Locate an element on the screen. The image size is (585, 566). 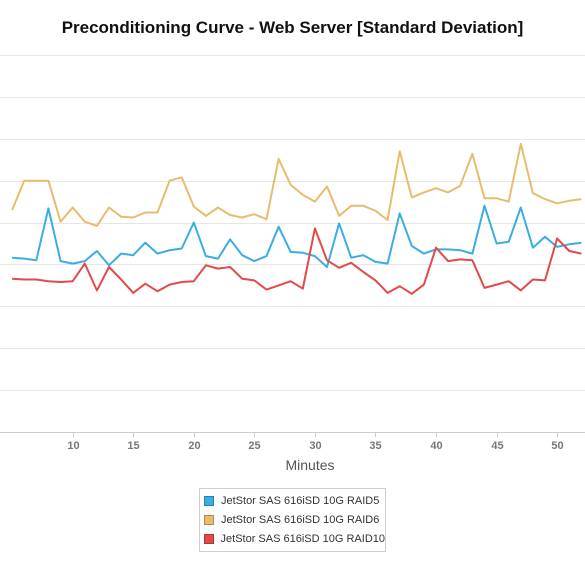
x-tick-label: 35 is located at coordinates (375, 446).